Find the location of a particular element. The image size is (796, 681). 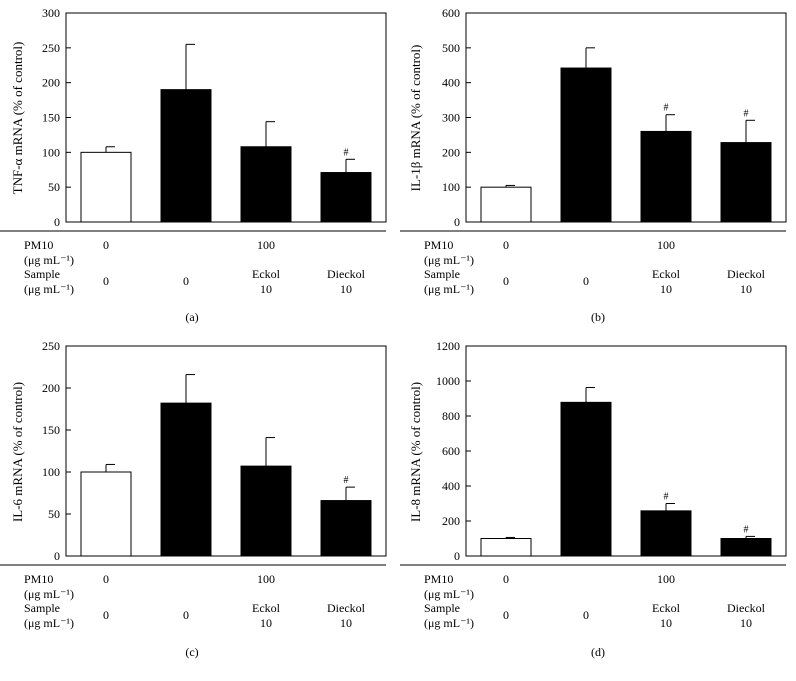

y-axis-label: IL-8 mRNA (% of control) is located at coordinates (415, 452).